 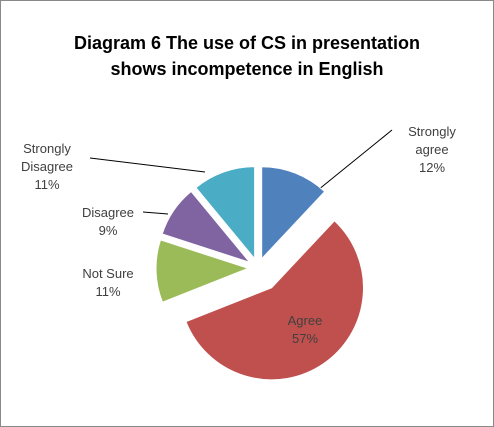 I want to click on data-label: Not Sure 11%, so click(x=108, y=283).